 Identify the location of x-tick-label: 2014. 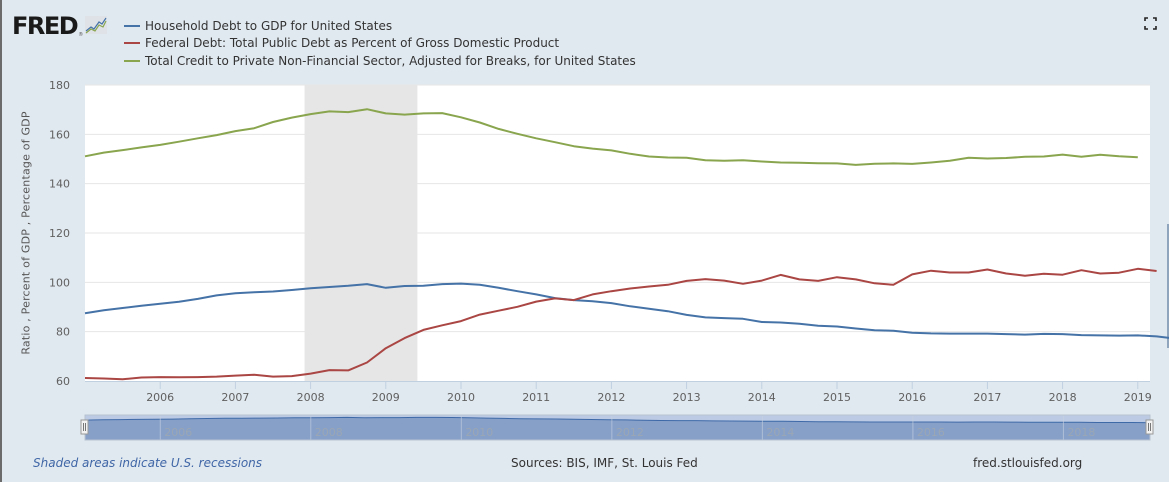
(762, 397).